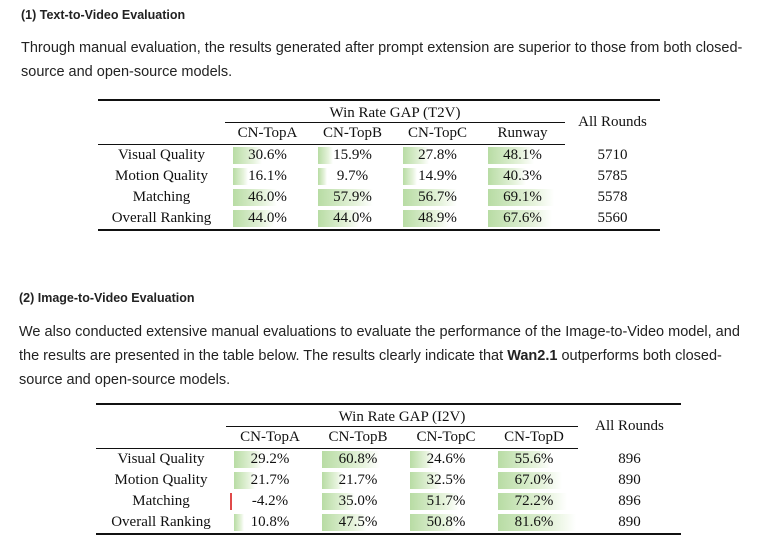 This screenshot has width=760, height=551. I want to click on table-row: Matching 46.0% 57.9% 56.7% 69.1% 5578, so click(379, 197).